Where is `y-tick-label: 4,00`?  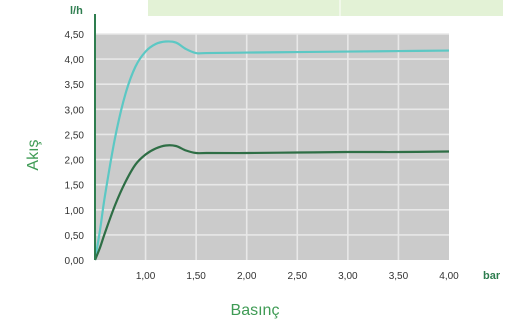
y-tick-label: 4,00 is located at coordinates (75, 60).